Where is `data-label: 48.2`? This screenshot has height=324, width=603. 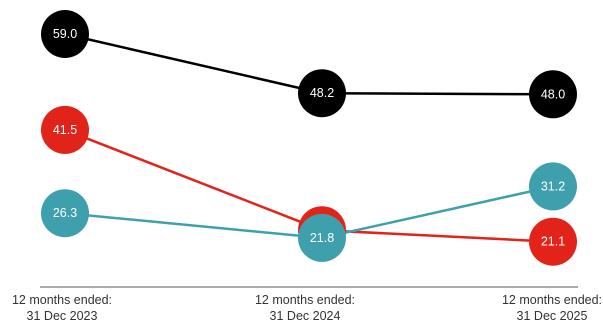
data-label: 48.2 is located at coordinates (322, 93).